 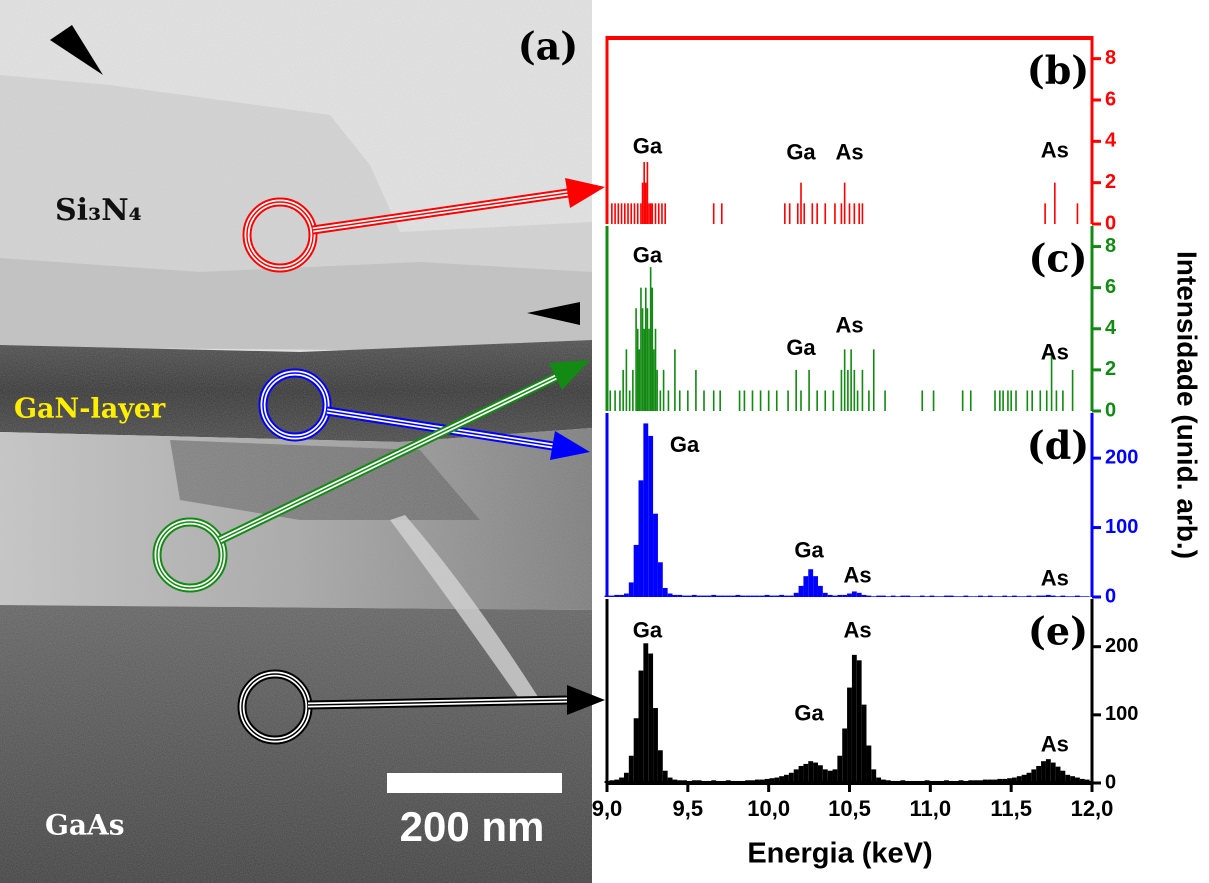 What do you see at coordinates (931, 808) in the screenshot?
I see `x-tick-label: 11,0` at bounding box center [931, 808].